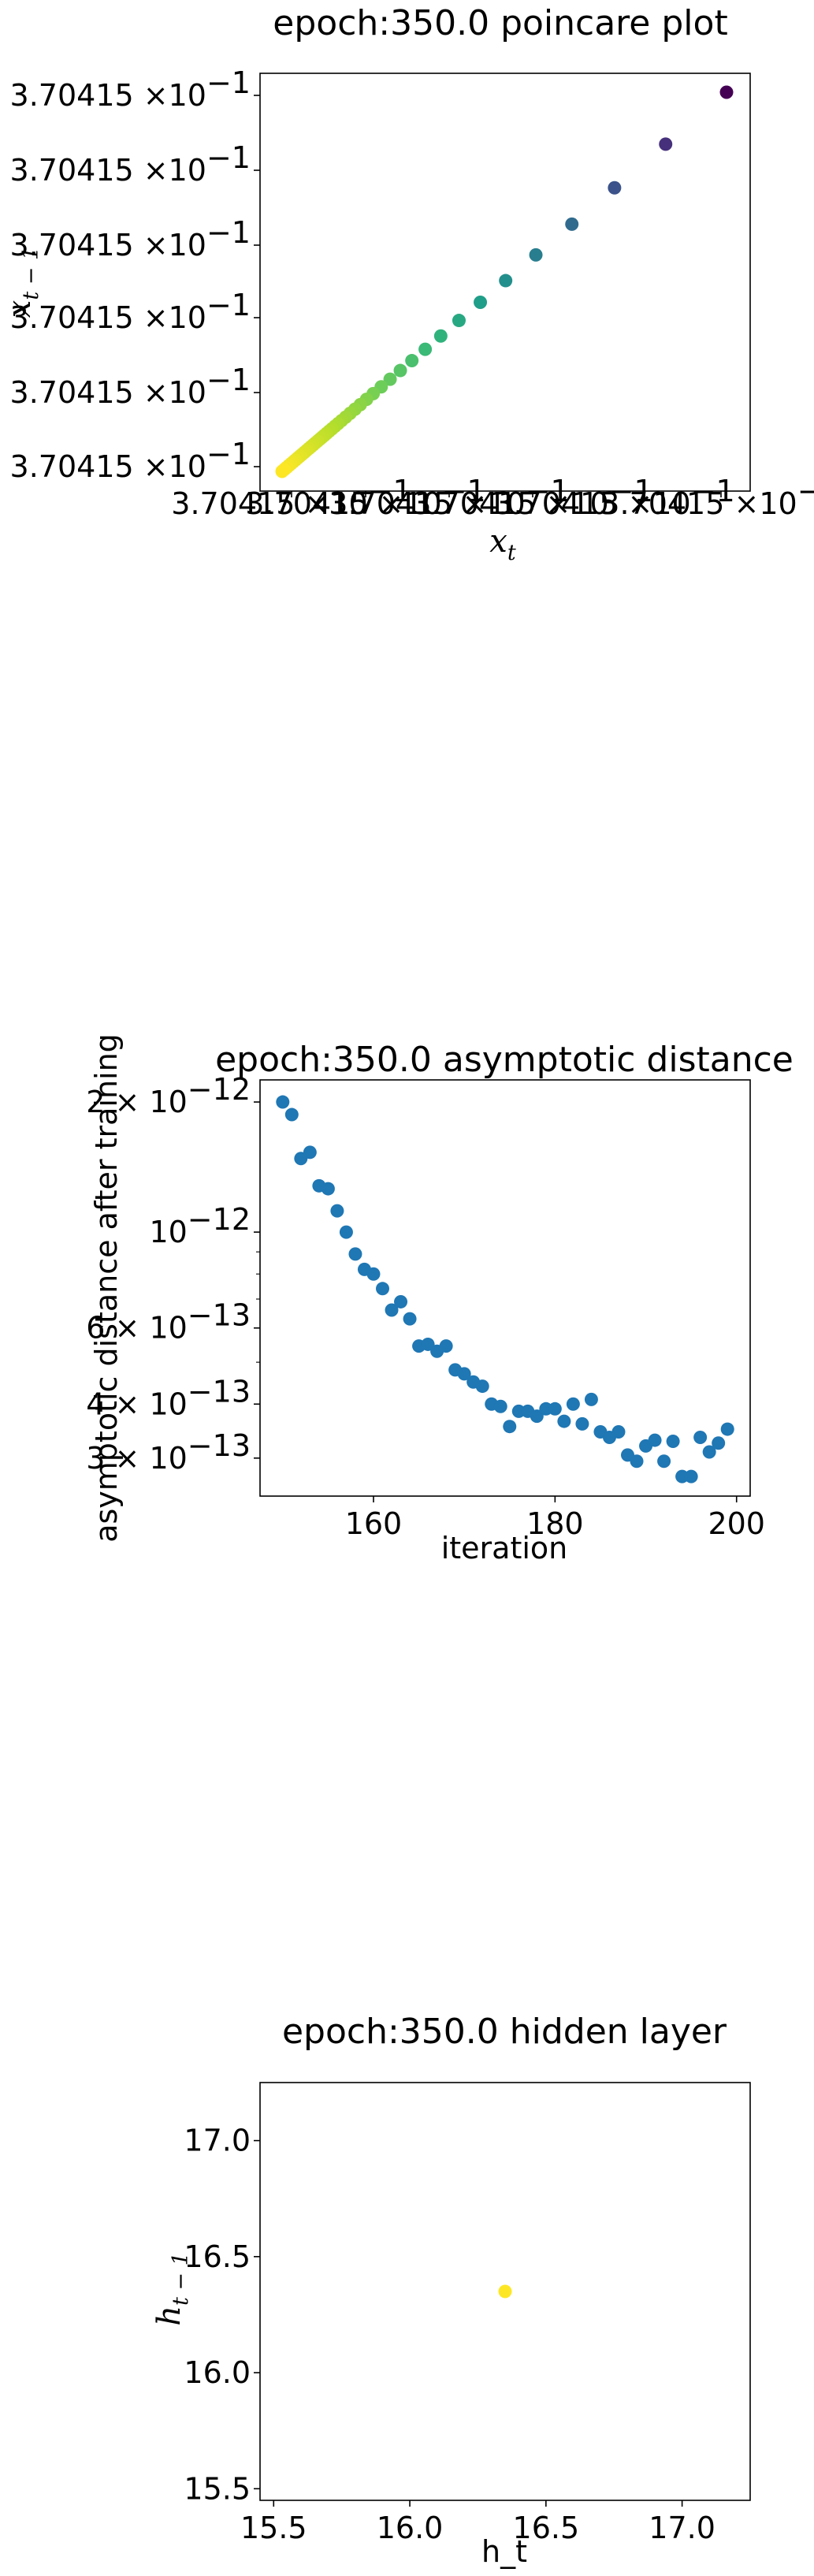  I want to click on asymptotic-minor-ticks, so click(258, 1307).